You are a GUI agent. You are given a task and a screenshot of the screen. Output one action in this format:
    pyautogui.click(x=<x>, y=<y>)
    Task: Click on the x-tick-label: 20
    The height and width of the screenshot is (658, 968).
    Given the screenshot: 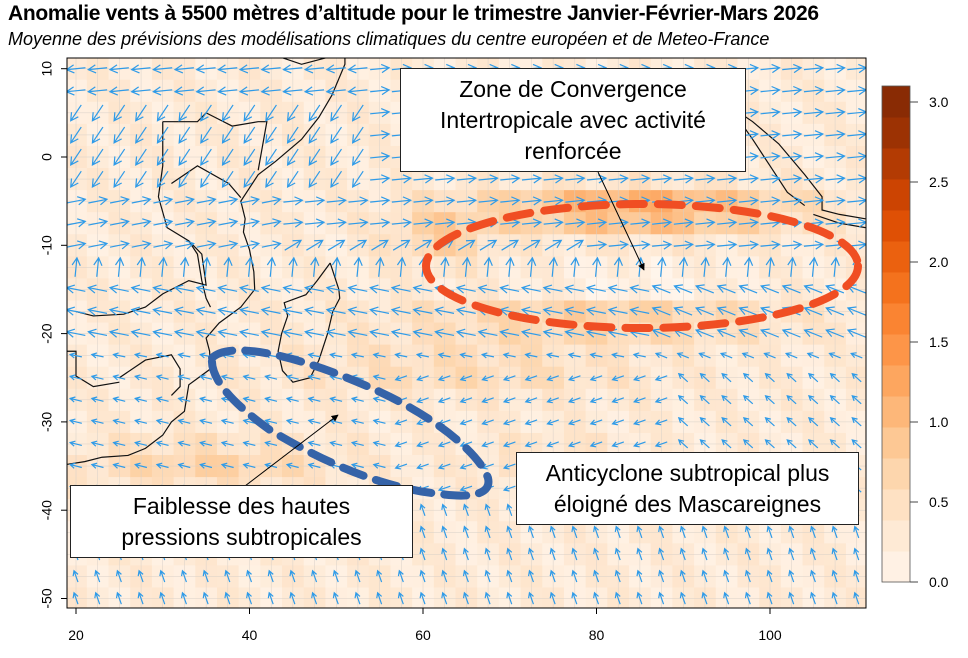 What is the action you would take?
    pyautogui.click(x=76, y=635)
    